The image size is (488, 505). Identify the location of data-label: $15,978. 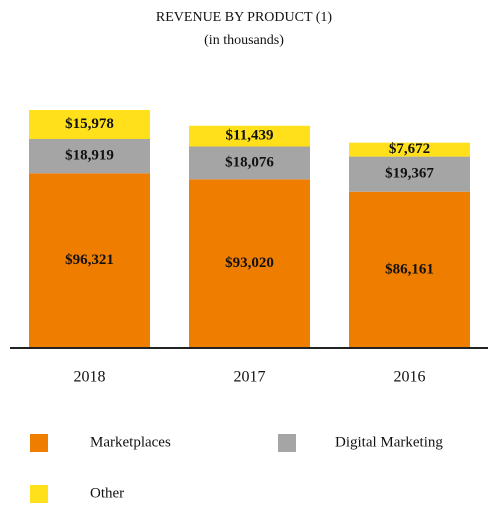
(89, 124).